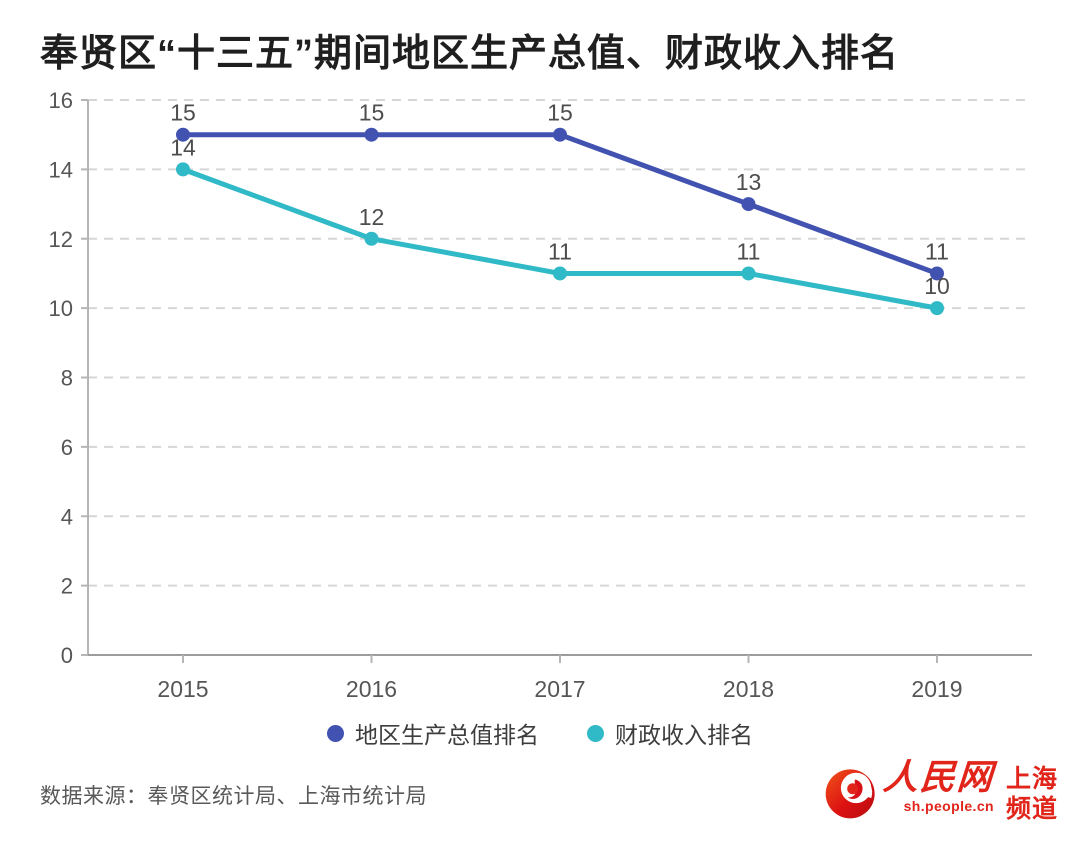 The image size is (1080, 851). What do you see at coordinates (938, 777) in the screenshot?
I see `brand-site-name: 人民网` at bounding box center [938, 777].